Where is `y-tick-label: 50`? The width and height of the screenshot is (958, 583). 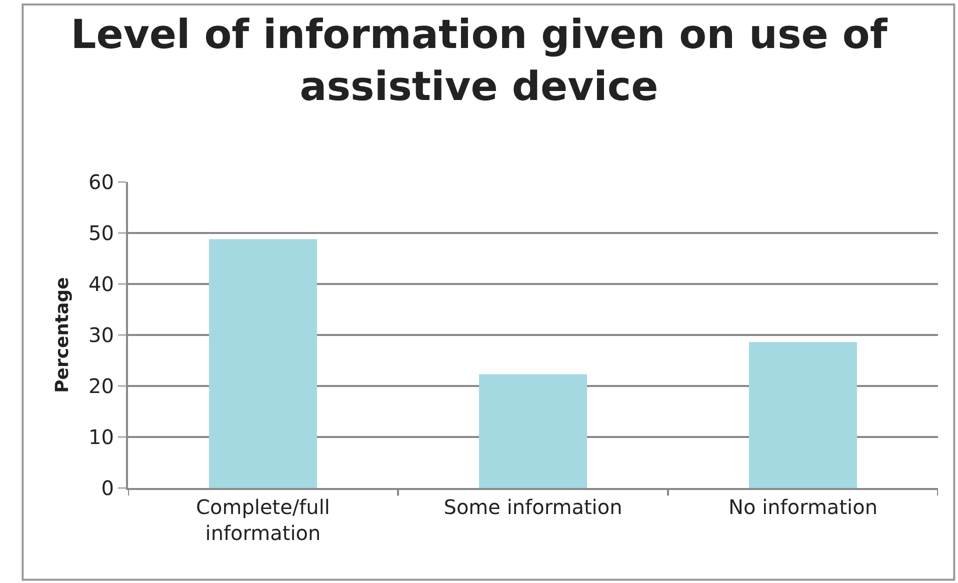 y-tick-label: 50 is located at coordinates (101, 233).